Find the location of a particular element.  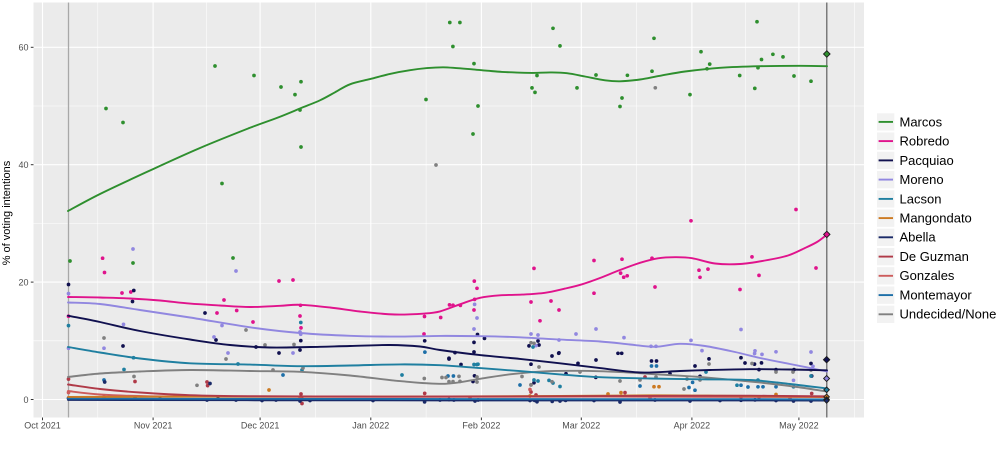

svg-text: 20 is located at coordinates (23, 282).